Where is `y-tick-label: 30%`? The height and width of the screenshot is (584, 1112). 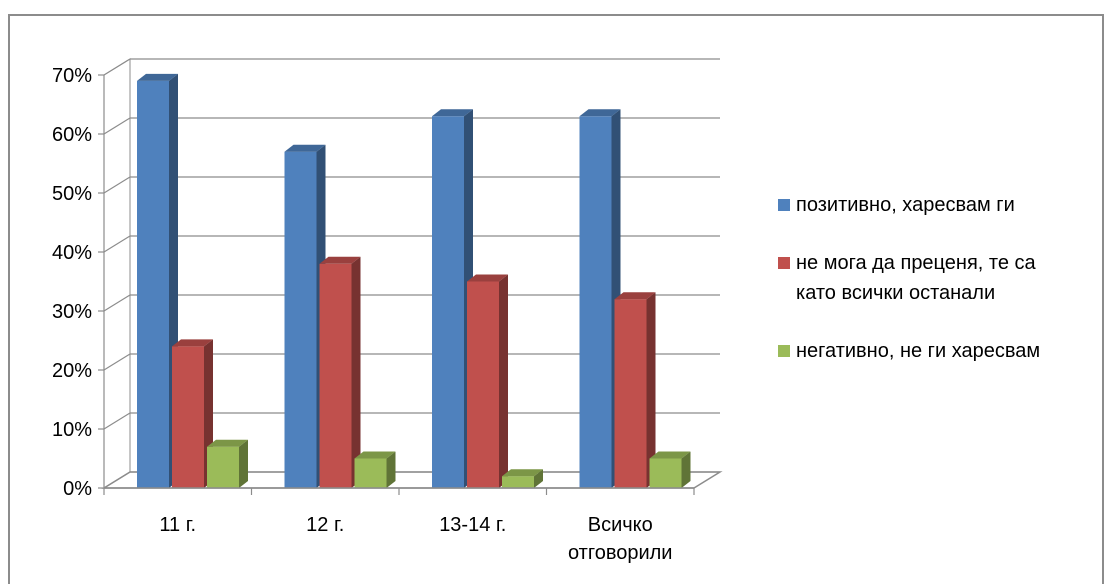 y-tick-label: 30% is located at coordinates (72, 312).